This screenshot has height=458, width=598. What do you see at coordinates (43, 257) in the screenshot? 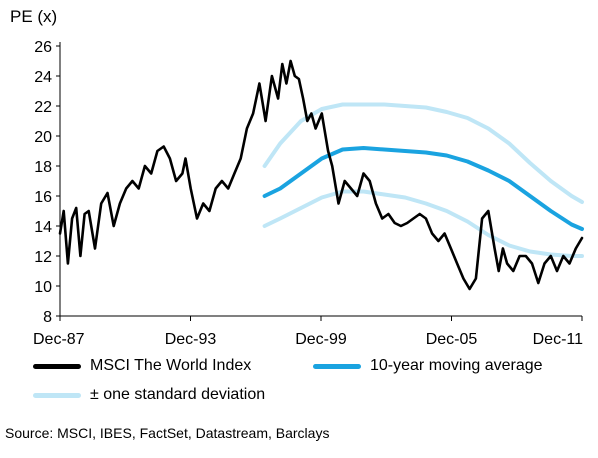
I see `y-tick-label: 12` at bounding box center [43, 257].